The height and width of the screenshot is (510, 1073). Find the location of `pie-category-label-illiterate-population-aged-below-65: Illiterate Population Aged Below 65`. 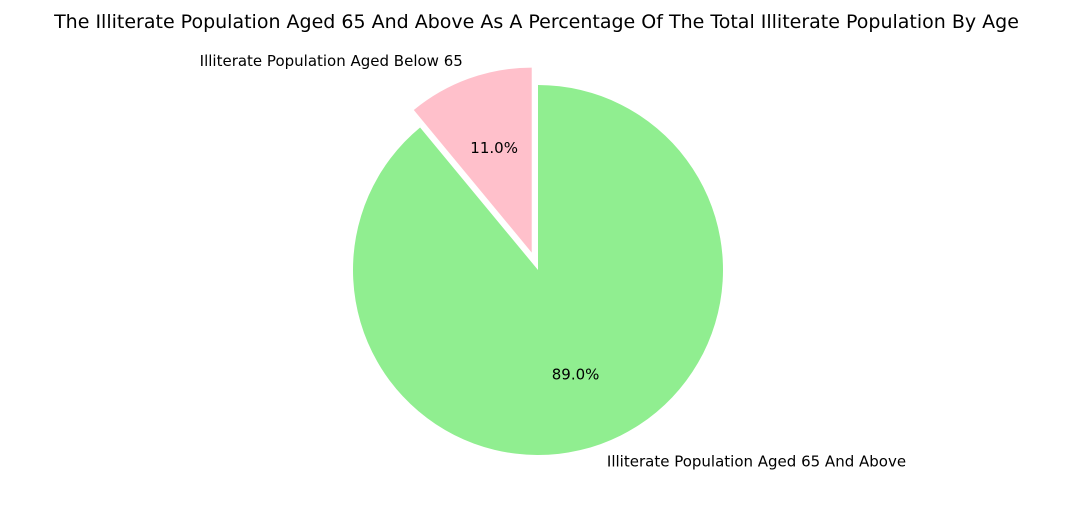

pie-category-label-illiterate-population-aged-below-65: Illiterate Population Aged Below 65 is located at coordinates (331, 61).